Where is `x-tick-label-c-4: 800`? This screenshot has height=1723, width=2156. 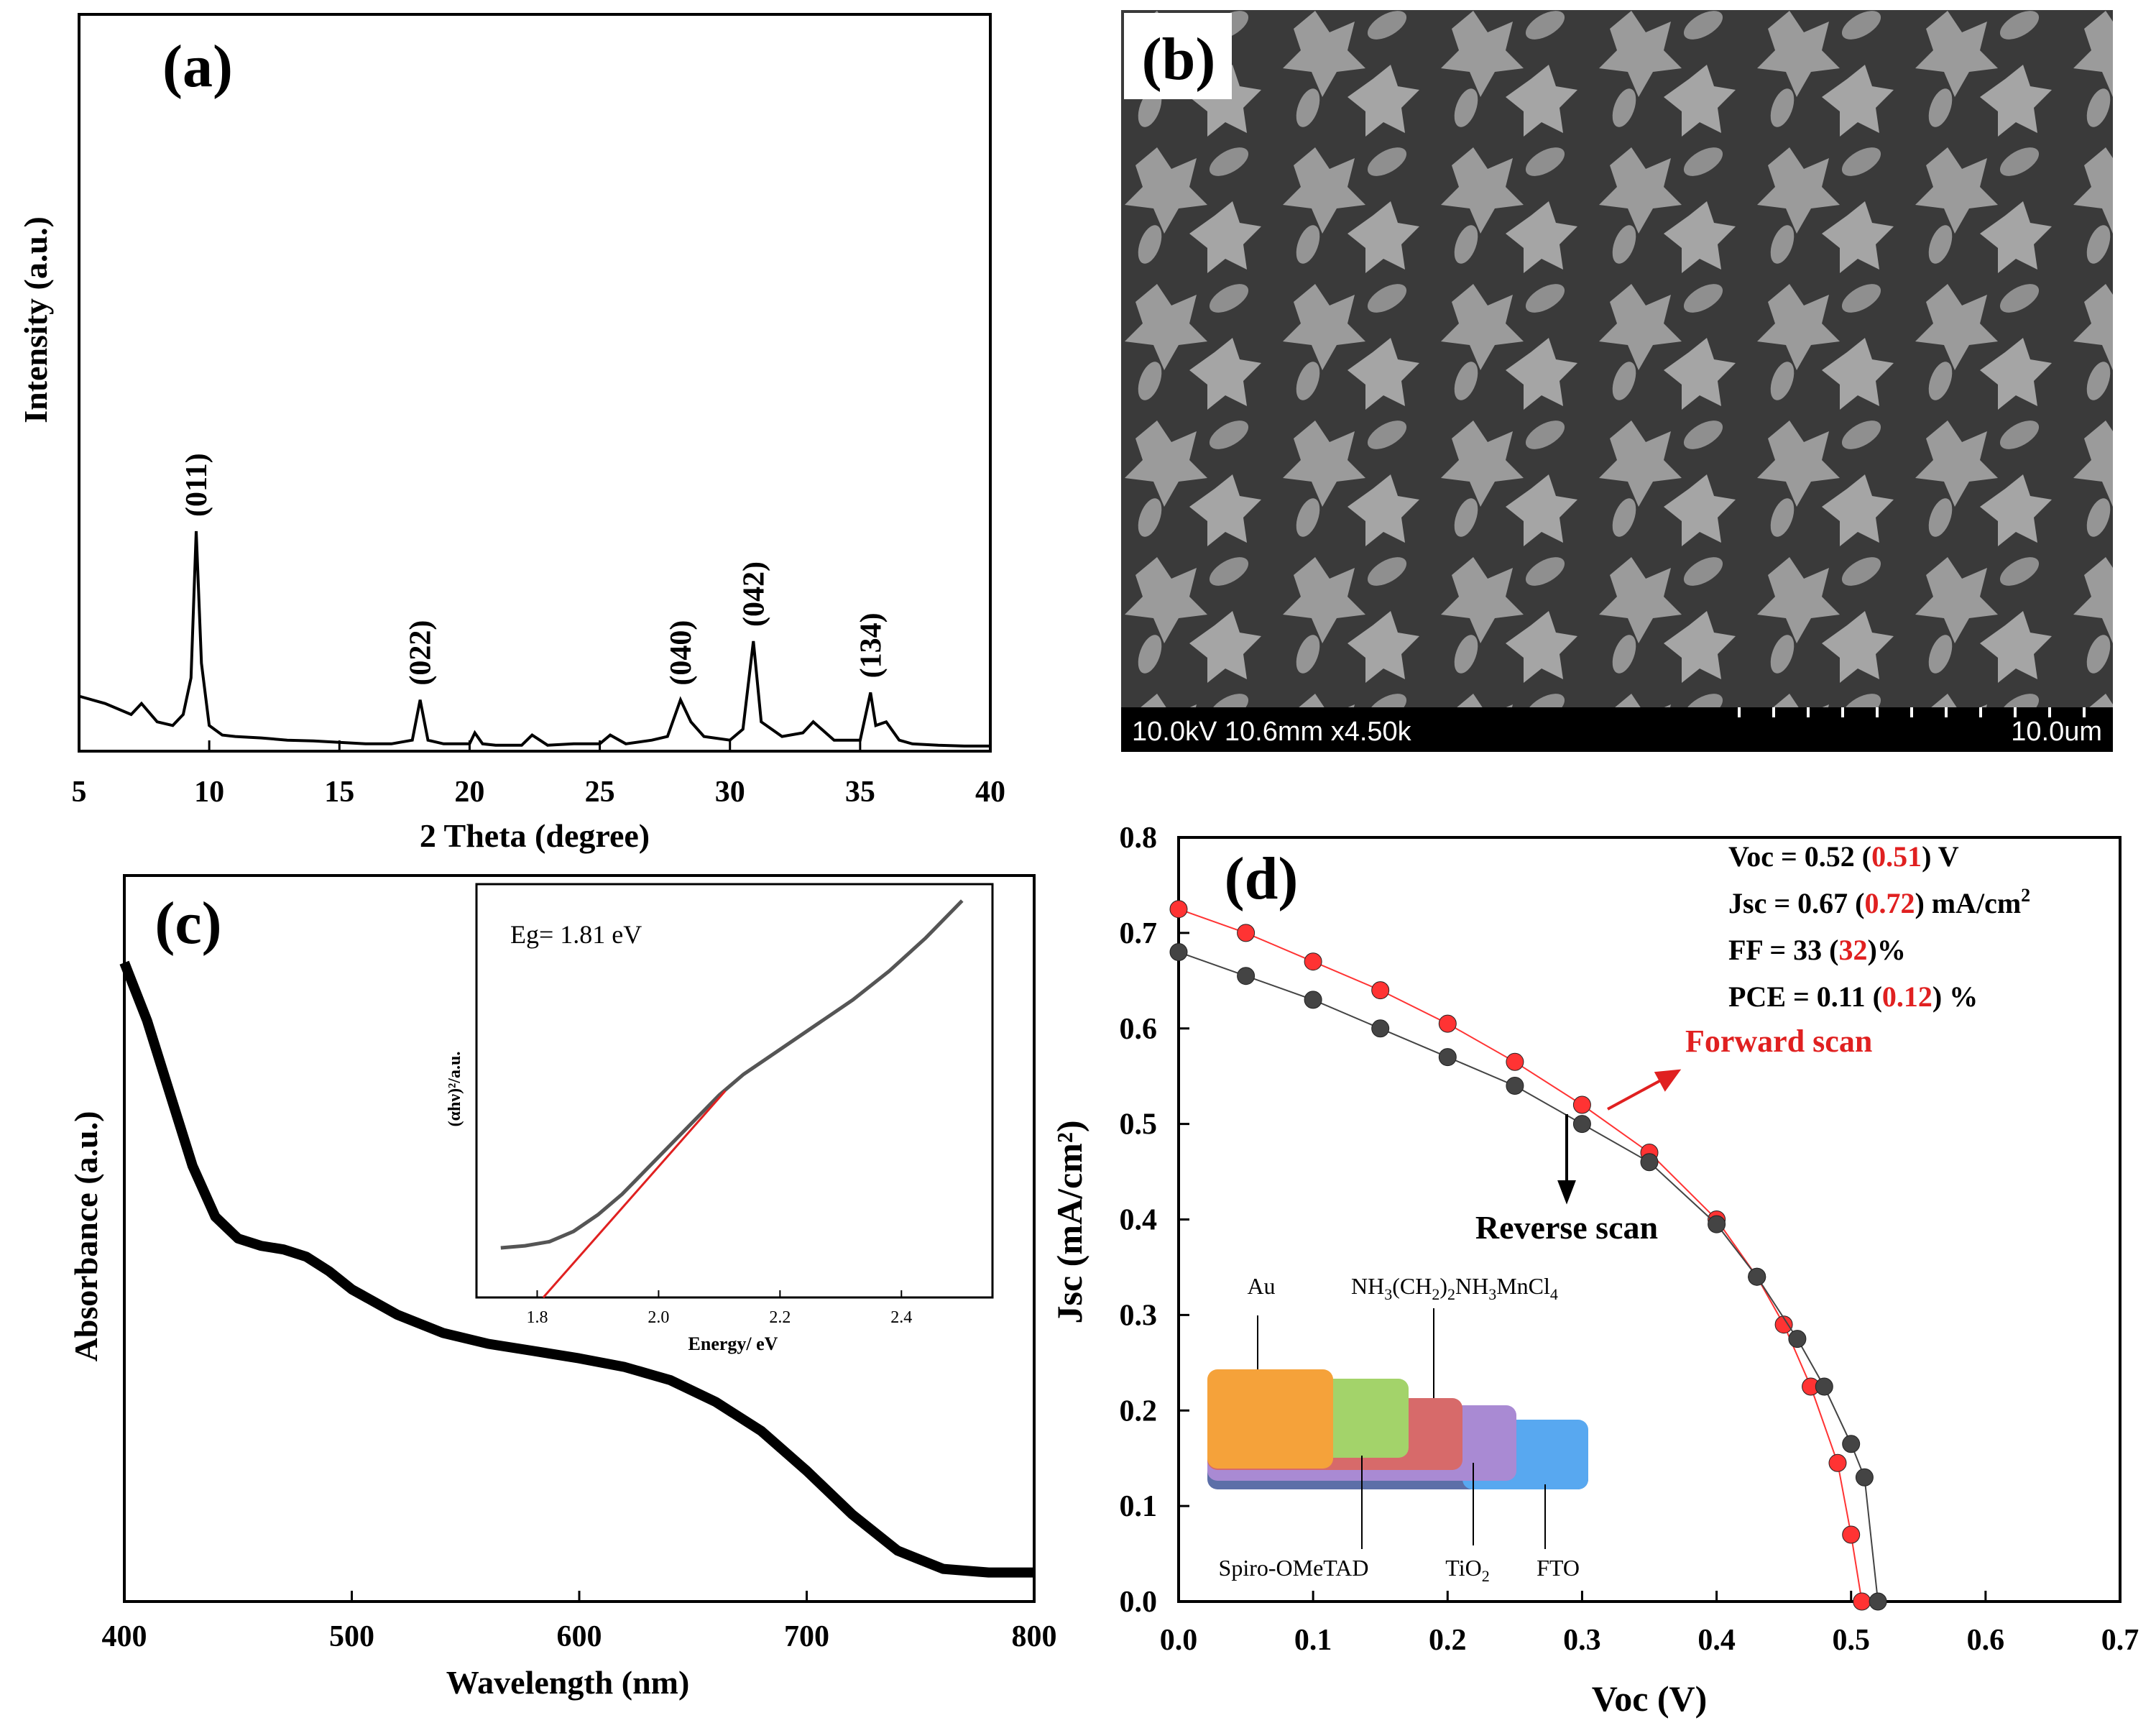
x-tick-label-c-4: 800 is located at coordinates (1034, 1636).